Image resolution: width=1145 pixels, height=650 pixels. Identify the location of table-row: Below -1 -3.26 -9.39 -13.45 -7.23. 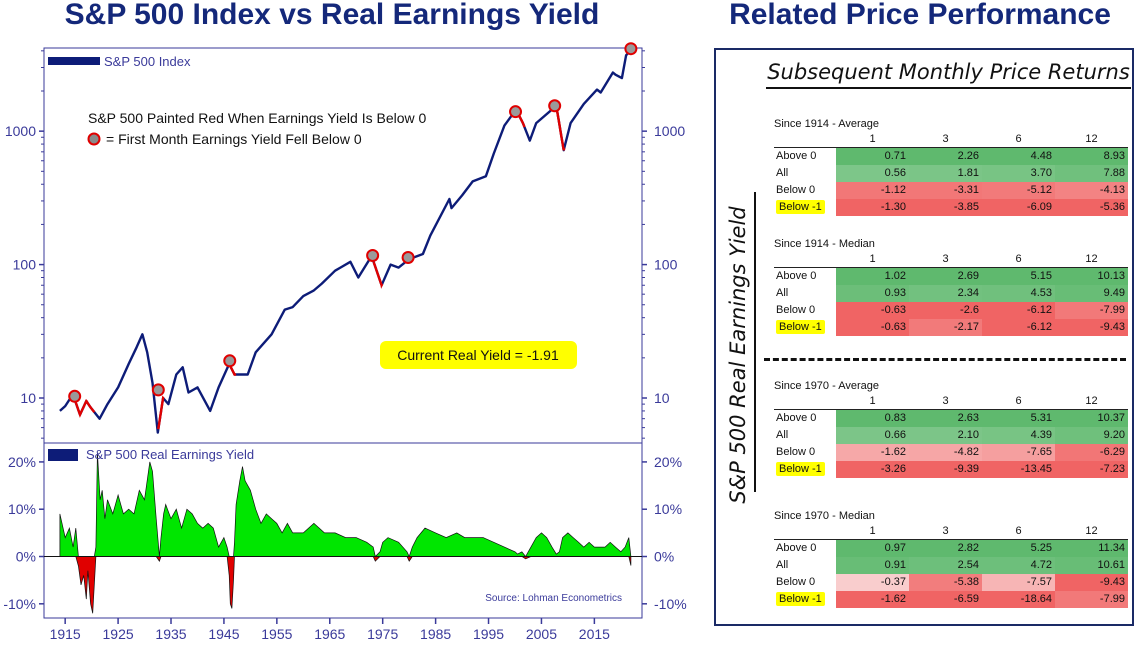
(951, 469).